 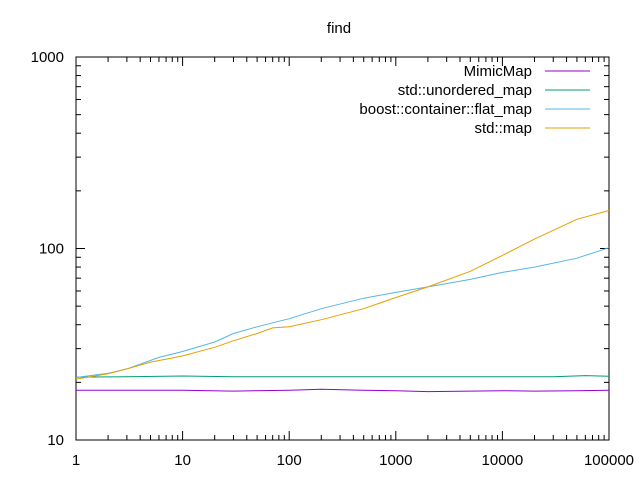 I want to click on chart-title: find, so click(x=339, y=28).